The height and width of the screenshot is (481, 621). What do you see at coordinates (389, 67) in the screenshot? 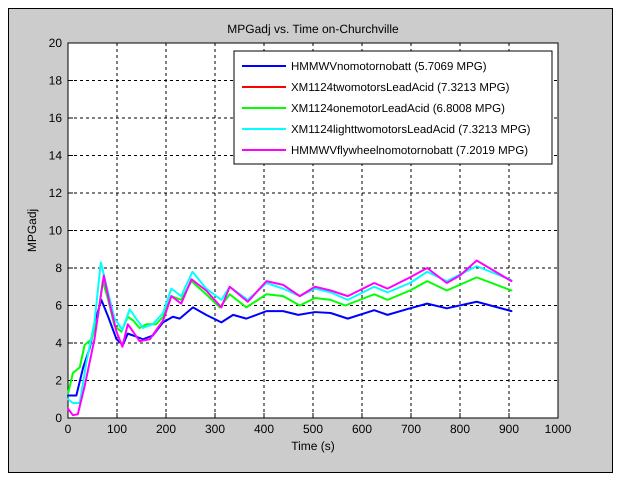
I see `legend-label: HMMWVnomotornobatt (5.7069 MPG)` at bounding box center [389, 67].